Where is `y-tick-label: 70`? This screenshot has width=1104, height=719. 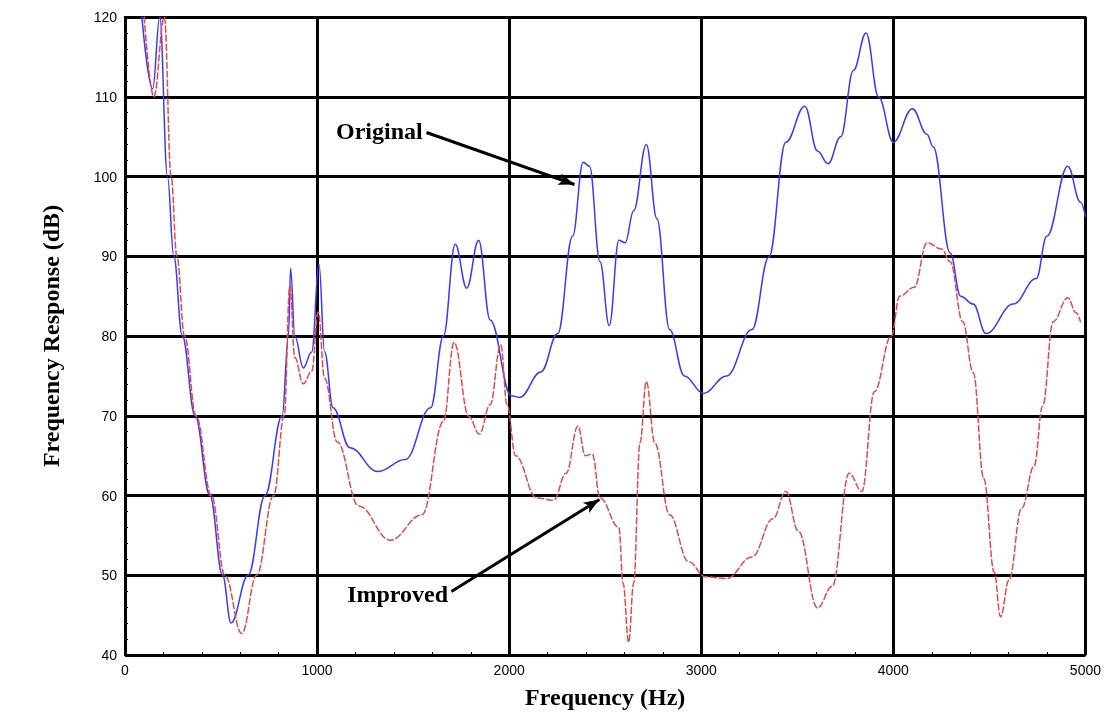
y-tick-label: 70 is located at coordinates (109, 415).